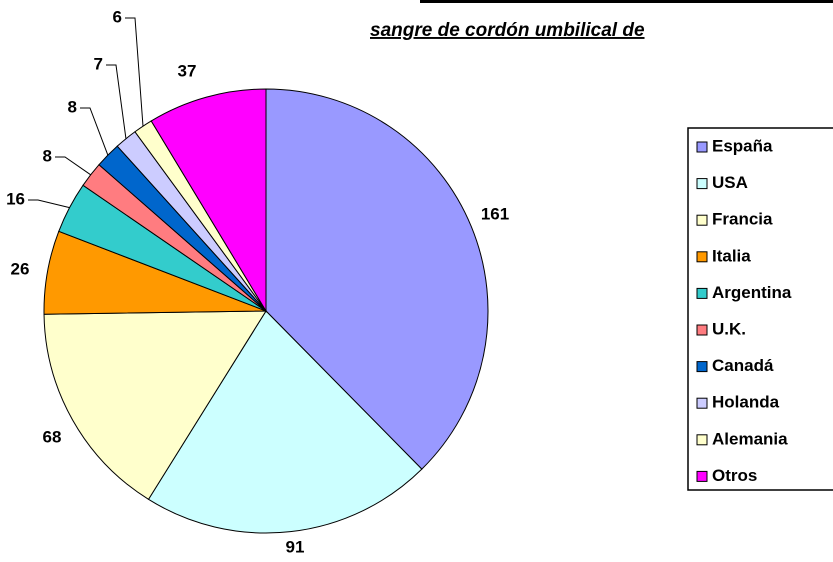 The width and height of the screenshot is (833, 562). I want to click on legend-label: Otros, so click(734, 475).